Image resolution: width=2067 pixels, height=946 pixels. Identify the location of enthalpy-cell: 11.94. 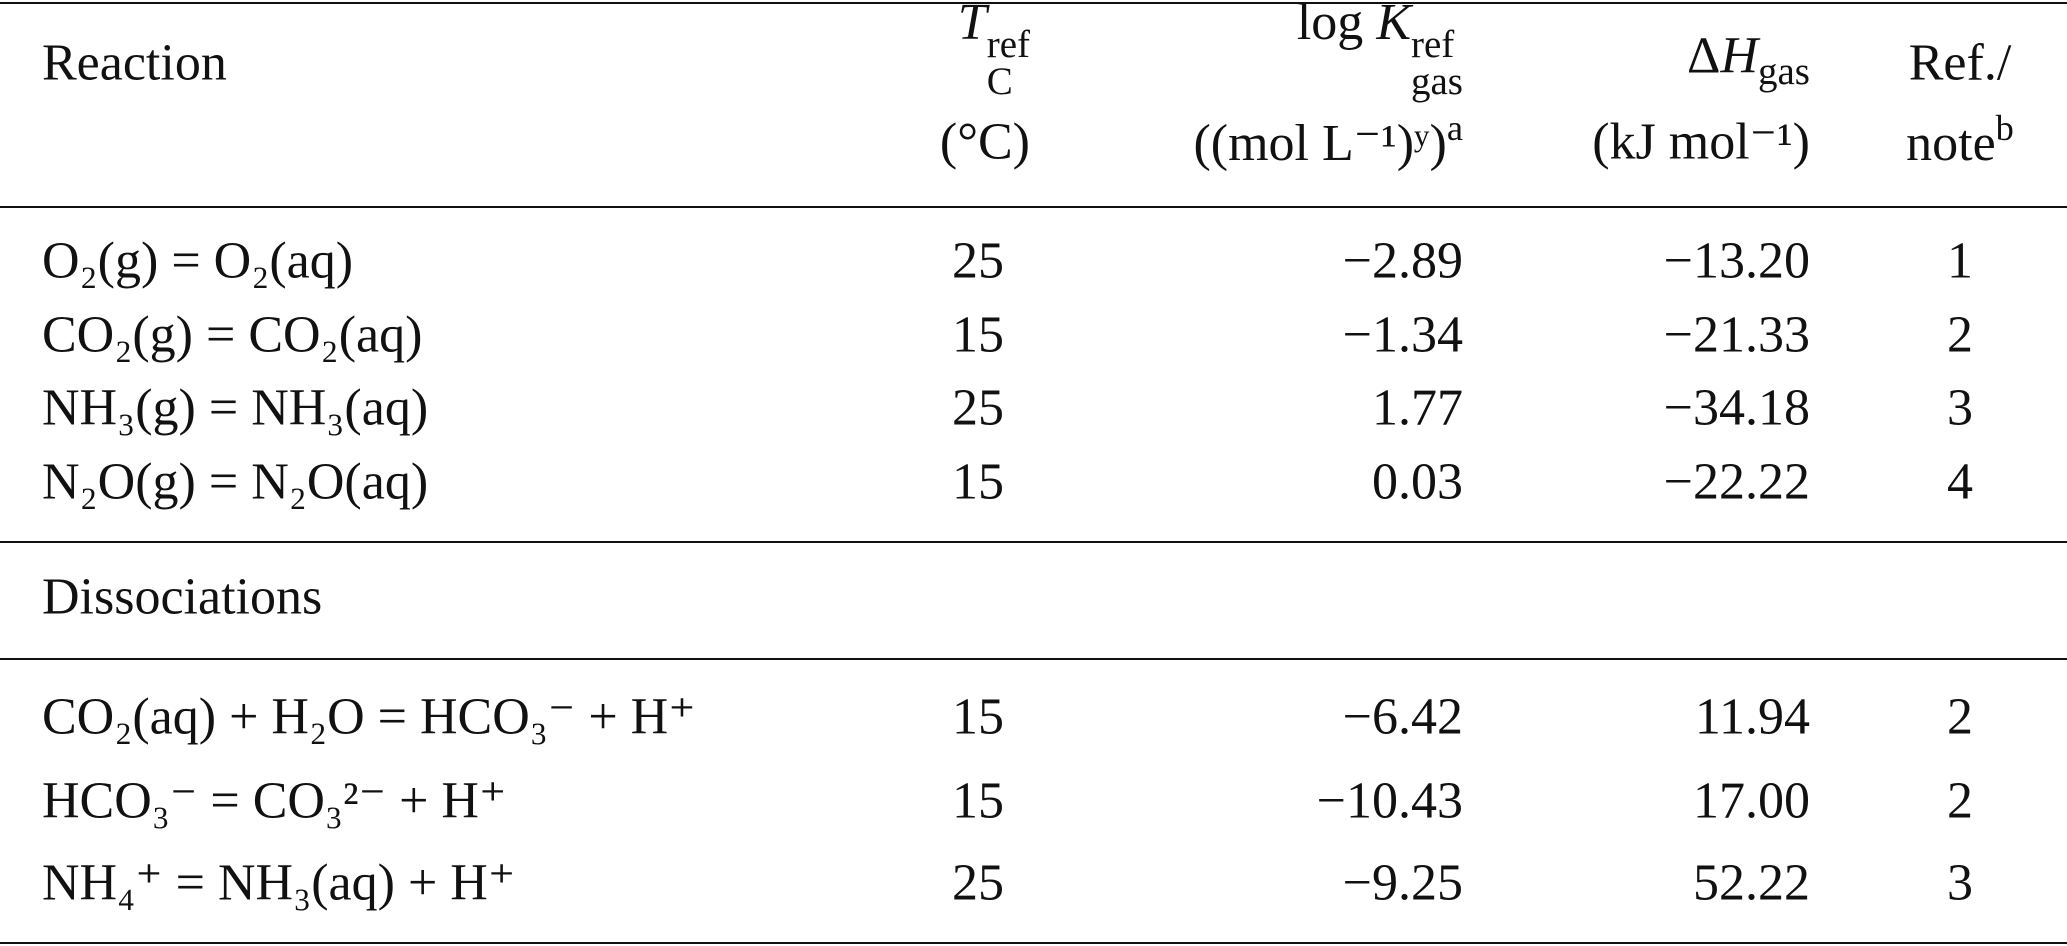
(1752, 717).